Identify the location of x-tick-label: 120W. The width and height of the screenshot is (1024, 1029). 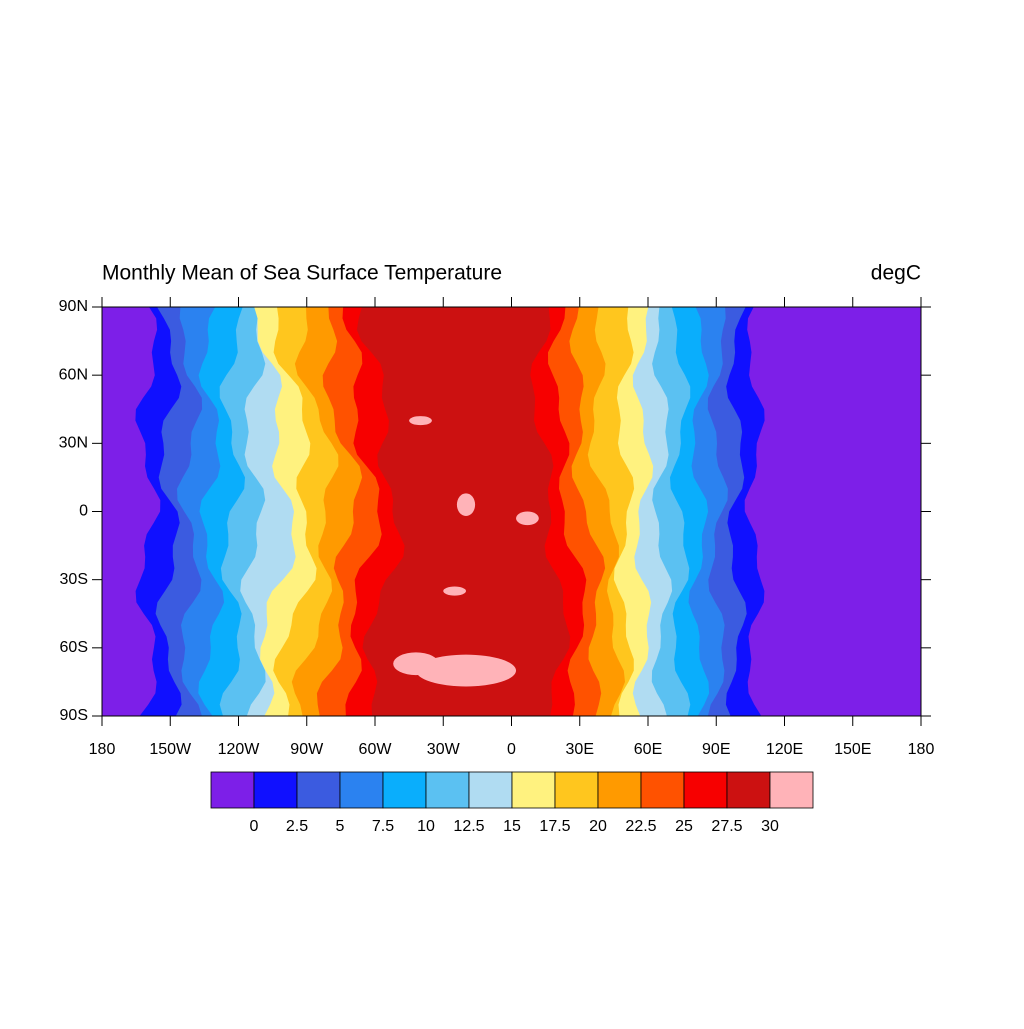
(239, 749).